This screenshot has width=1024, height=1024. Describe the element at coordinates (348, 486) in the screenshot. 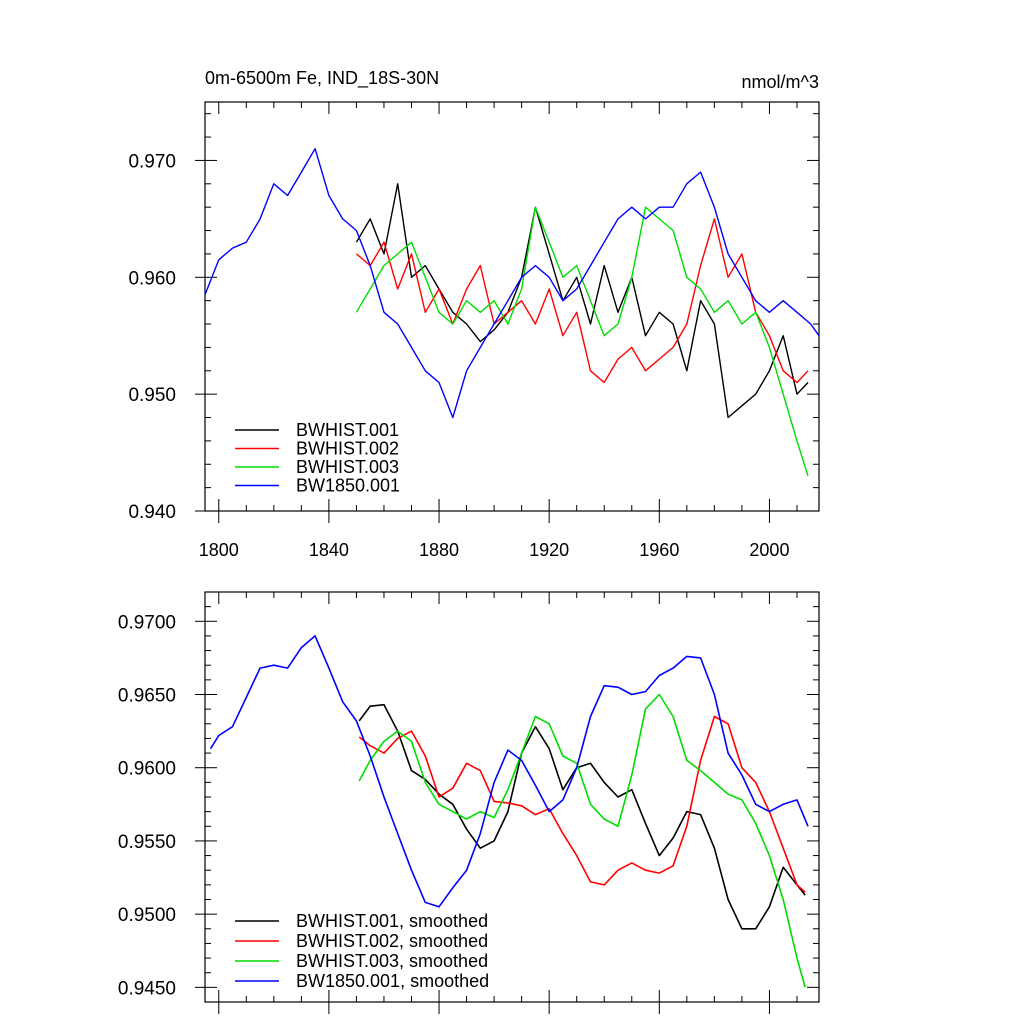

I see `legend-label: BW1850.001` at that location.